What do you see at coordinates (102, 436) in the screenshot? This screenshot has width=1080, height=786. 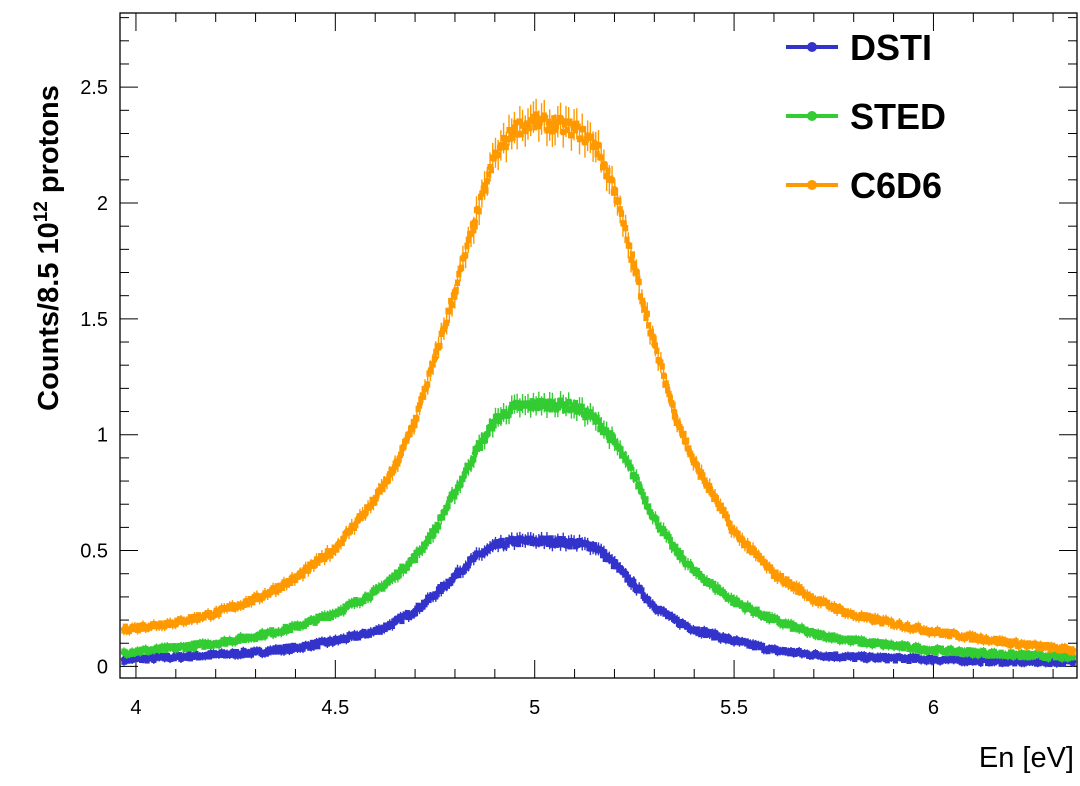 I see `y-tick-label: 1` at bounding box center [102, 436].